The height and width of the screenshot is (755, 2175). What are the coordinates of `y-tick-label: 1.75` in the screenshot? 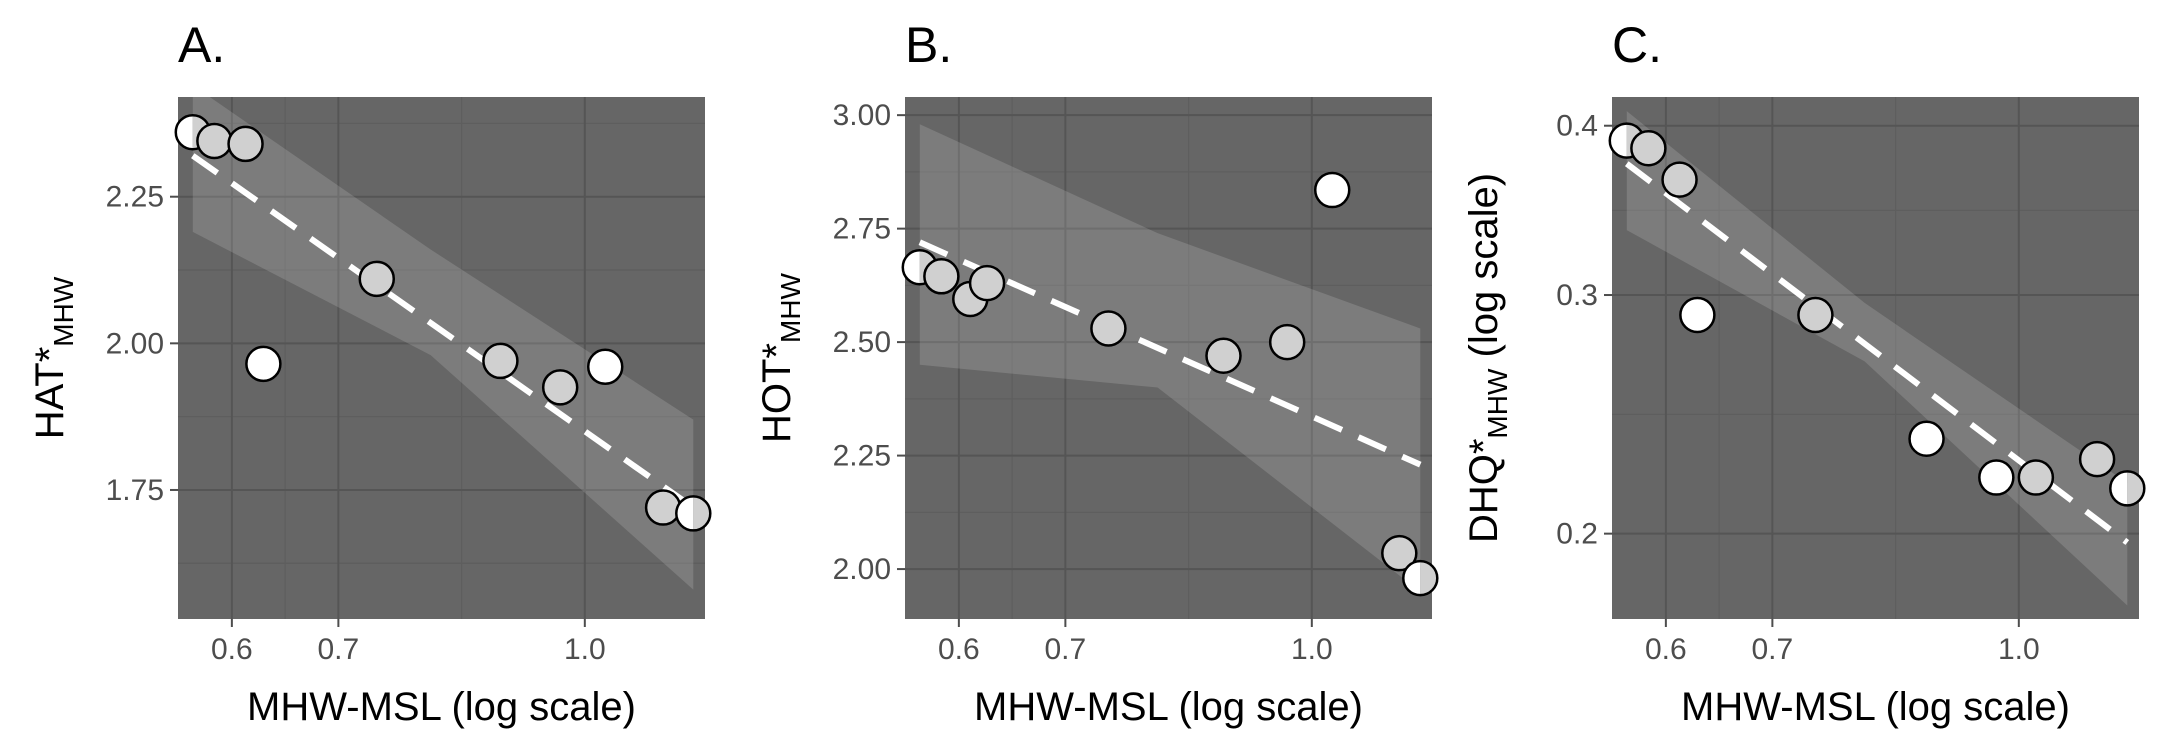 It's located at (135, 490).